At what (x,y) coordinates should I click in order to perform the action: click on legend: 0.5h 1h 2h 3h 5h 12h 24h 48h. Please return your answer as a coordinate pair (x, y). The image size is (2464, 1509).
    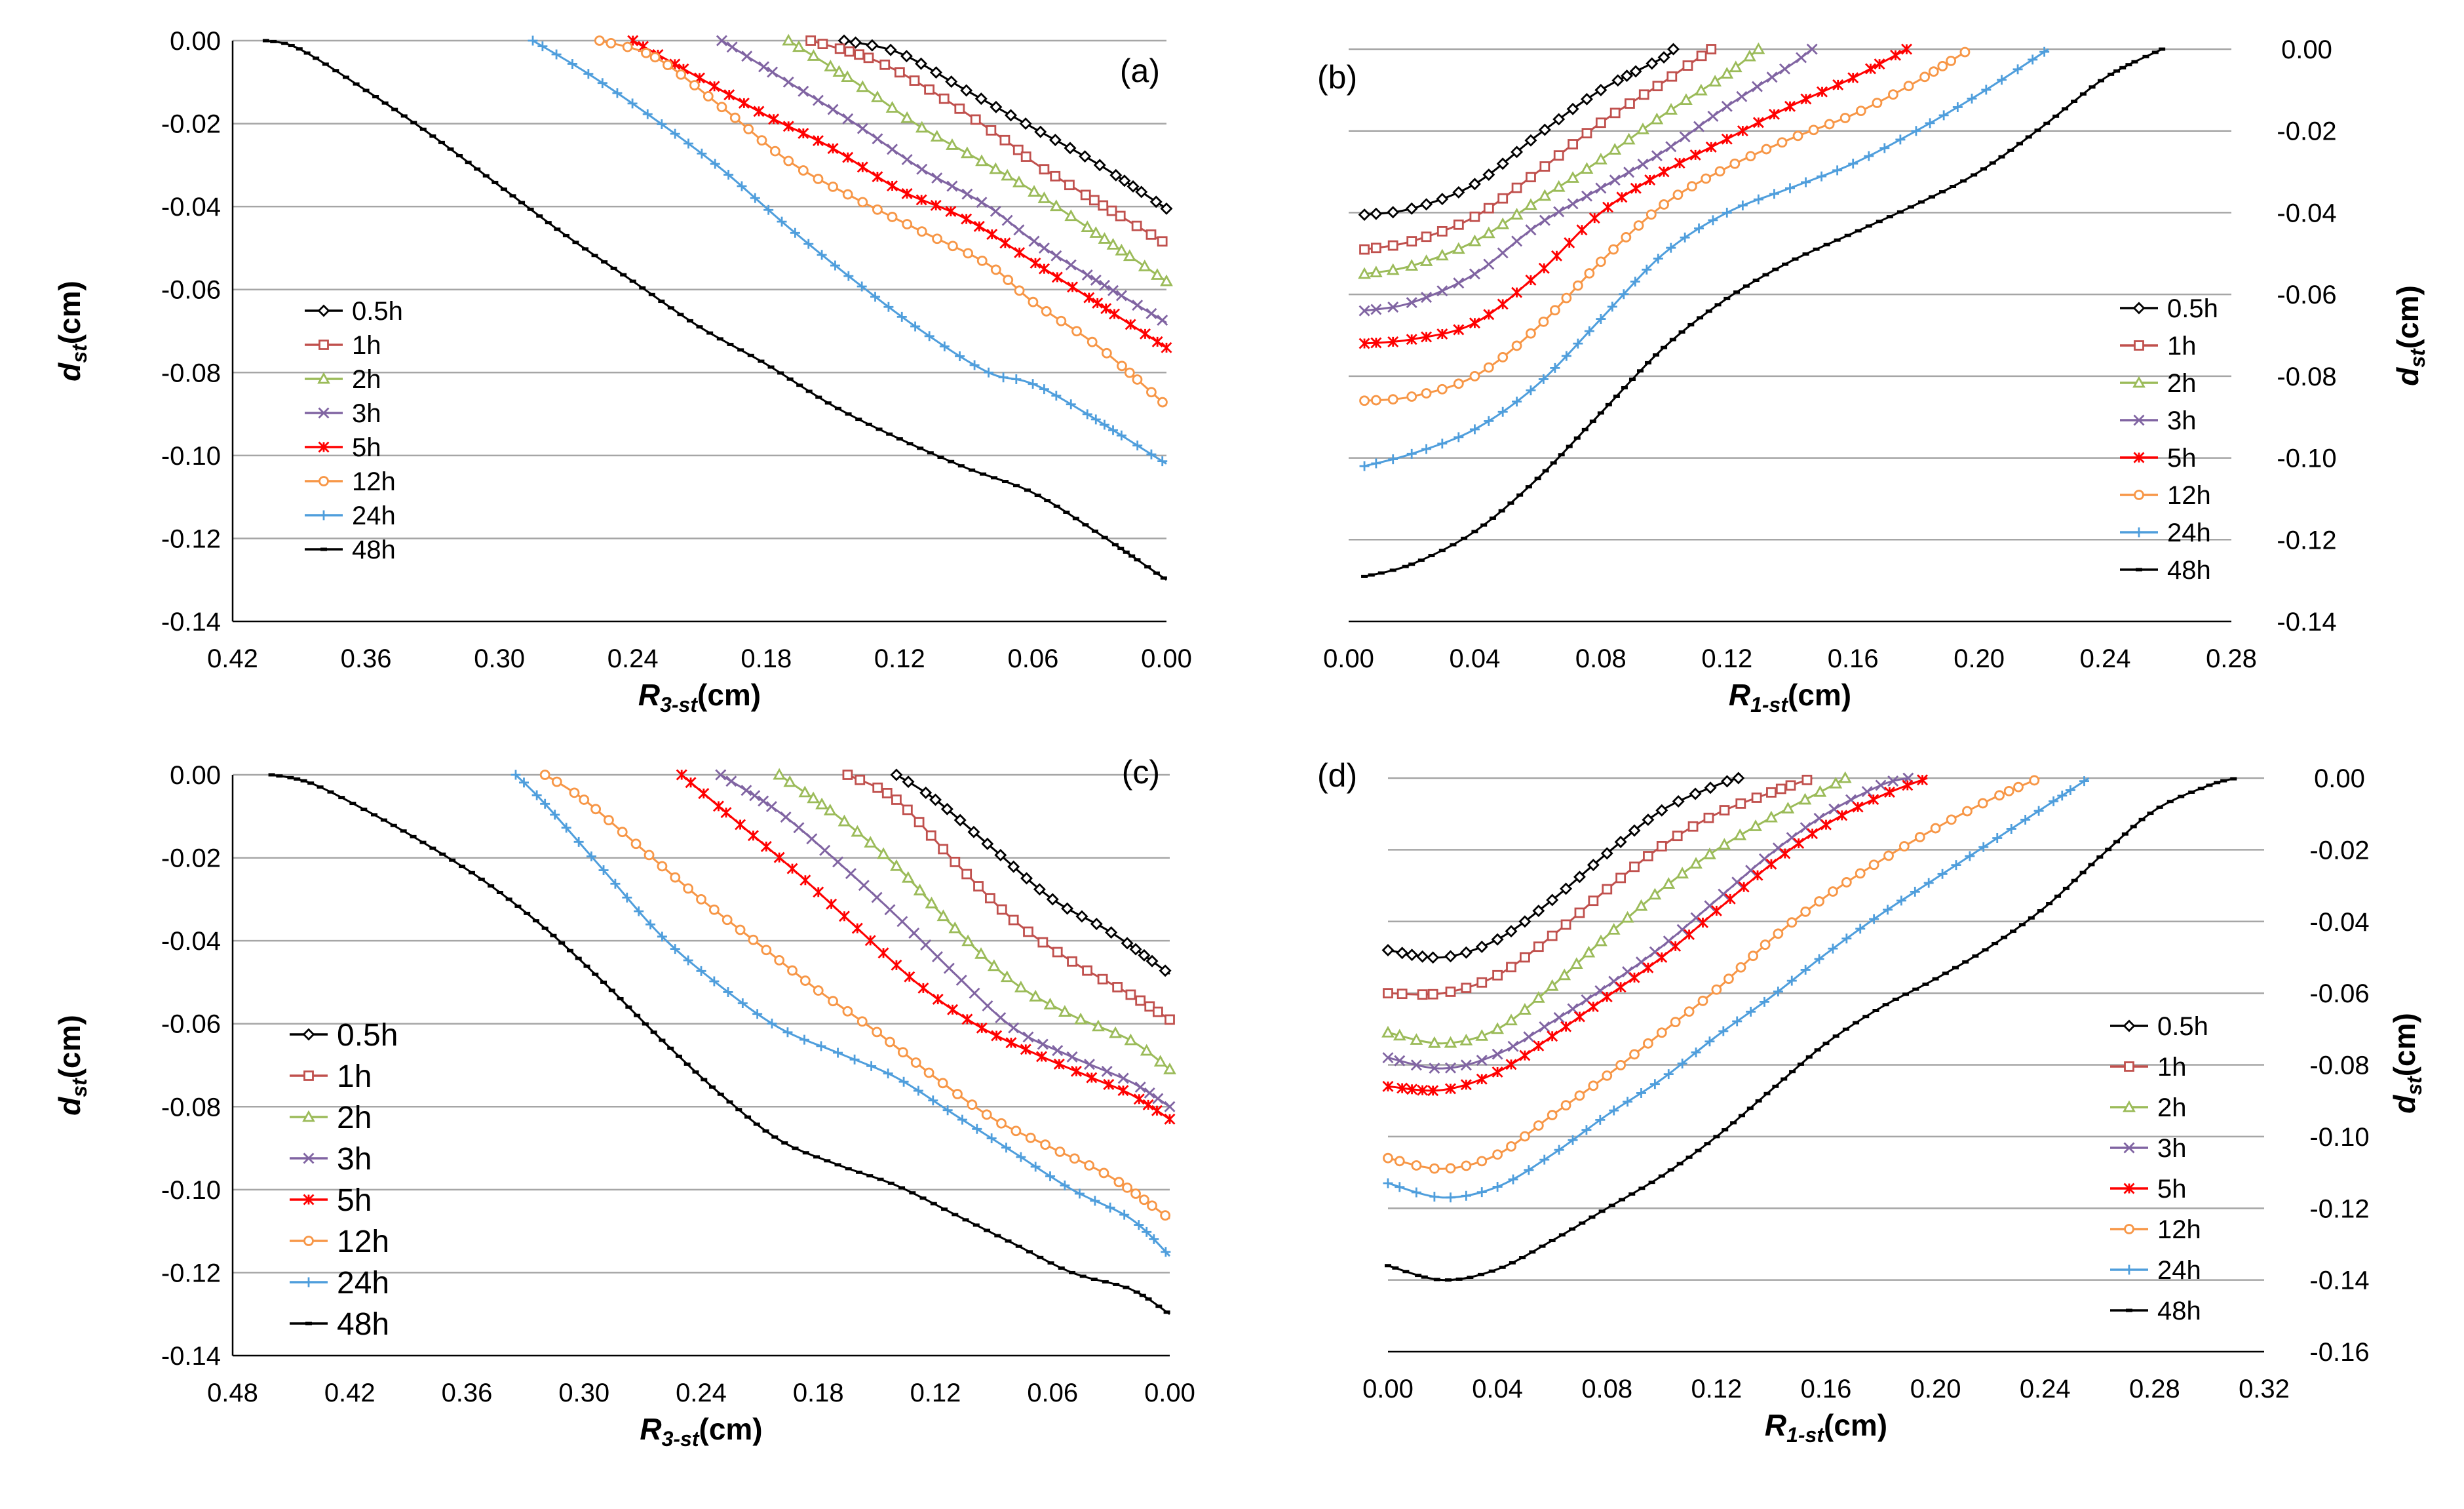
    Looking at the image, I should click on (354, 430).